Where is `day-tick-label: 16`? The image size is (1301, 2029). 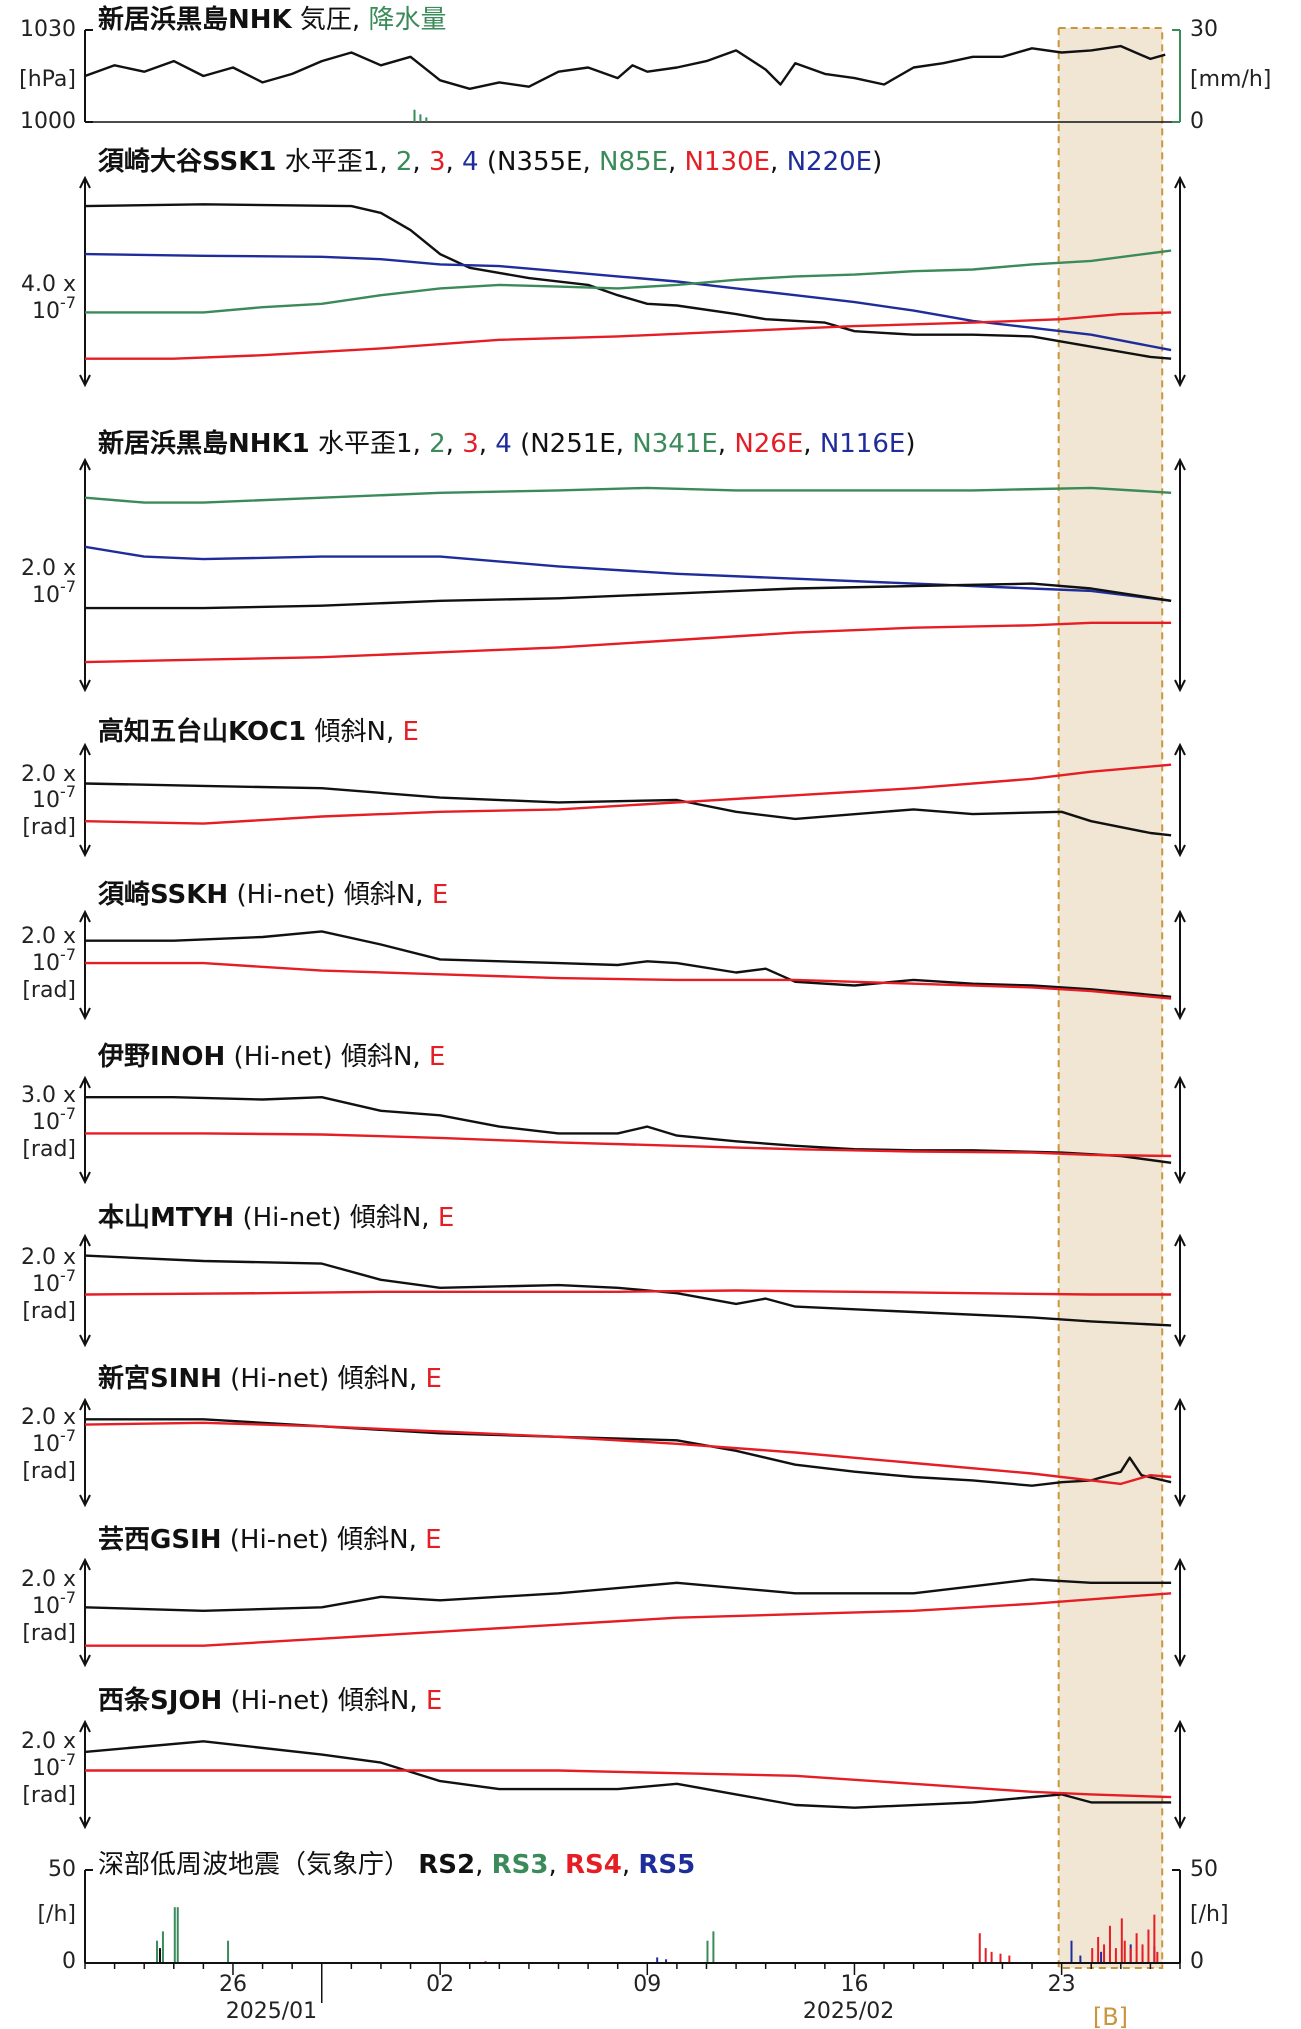
day-tick-label: 16 is located at coordinates (854, 1984).